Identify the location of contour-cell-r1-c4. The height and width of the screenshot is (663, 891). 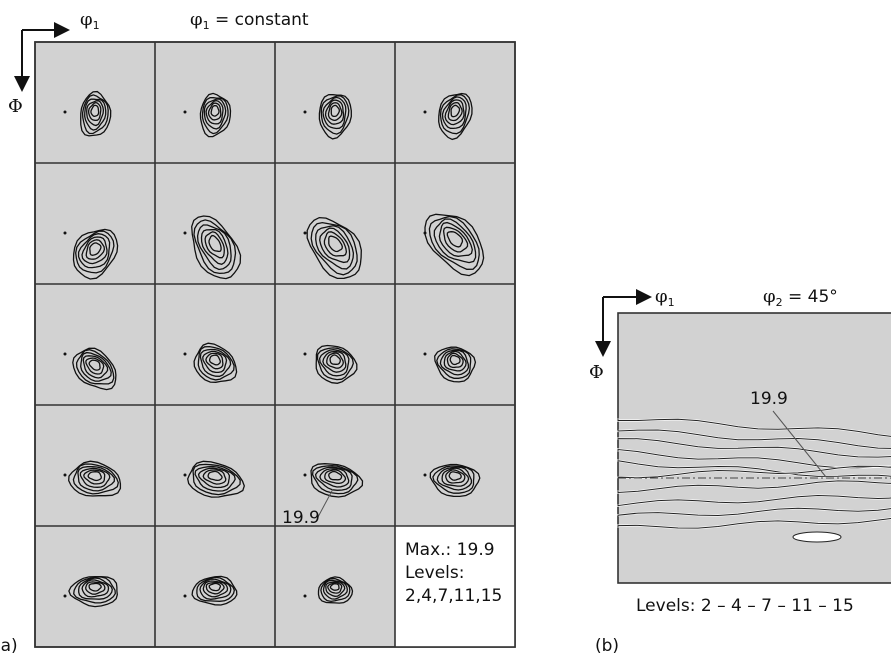
(448, 116).